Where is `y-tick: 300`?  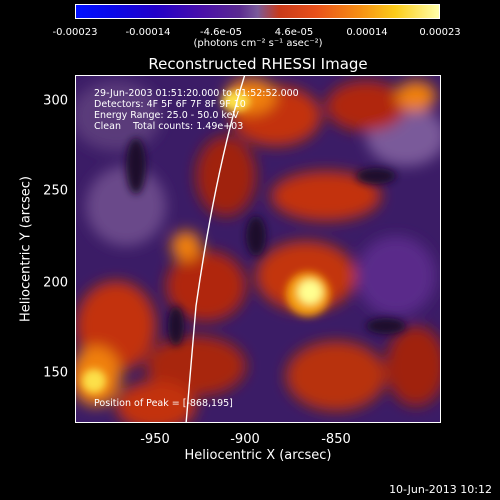 y-tick: 300 is located at coordinates (55, 101).